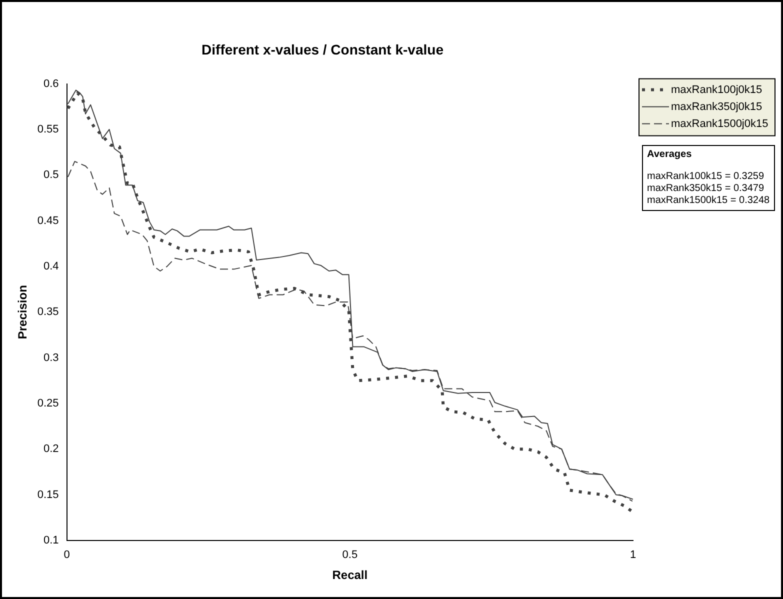 The image size is (783, 599). I want to click on y-tick-label: 0.3, so click(51, 358).